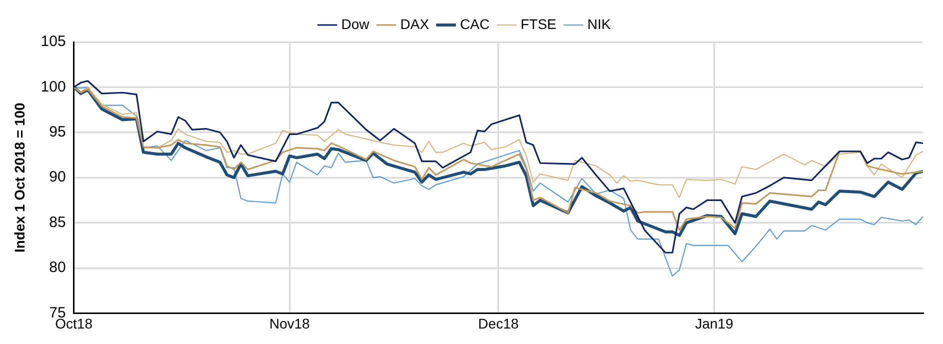  I want to click on y-tick-label: 105, so click(53, 41).